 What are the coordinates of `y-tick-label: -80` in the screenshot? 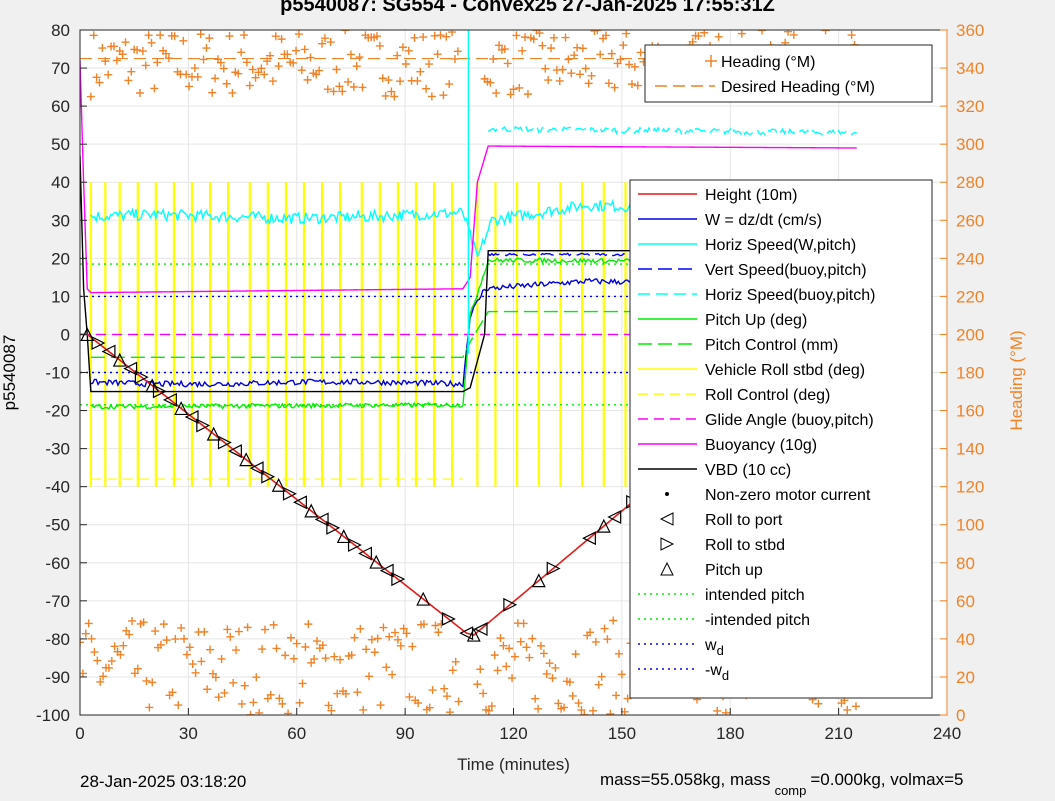 It's located at (57, 639).